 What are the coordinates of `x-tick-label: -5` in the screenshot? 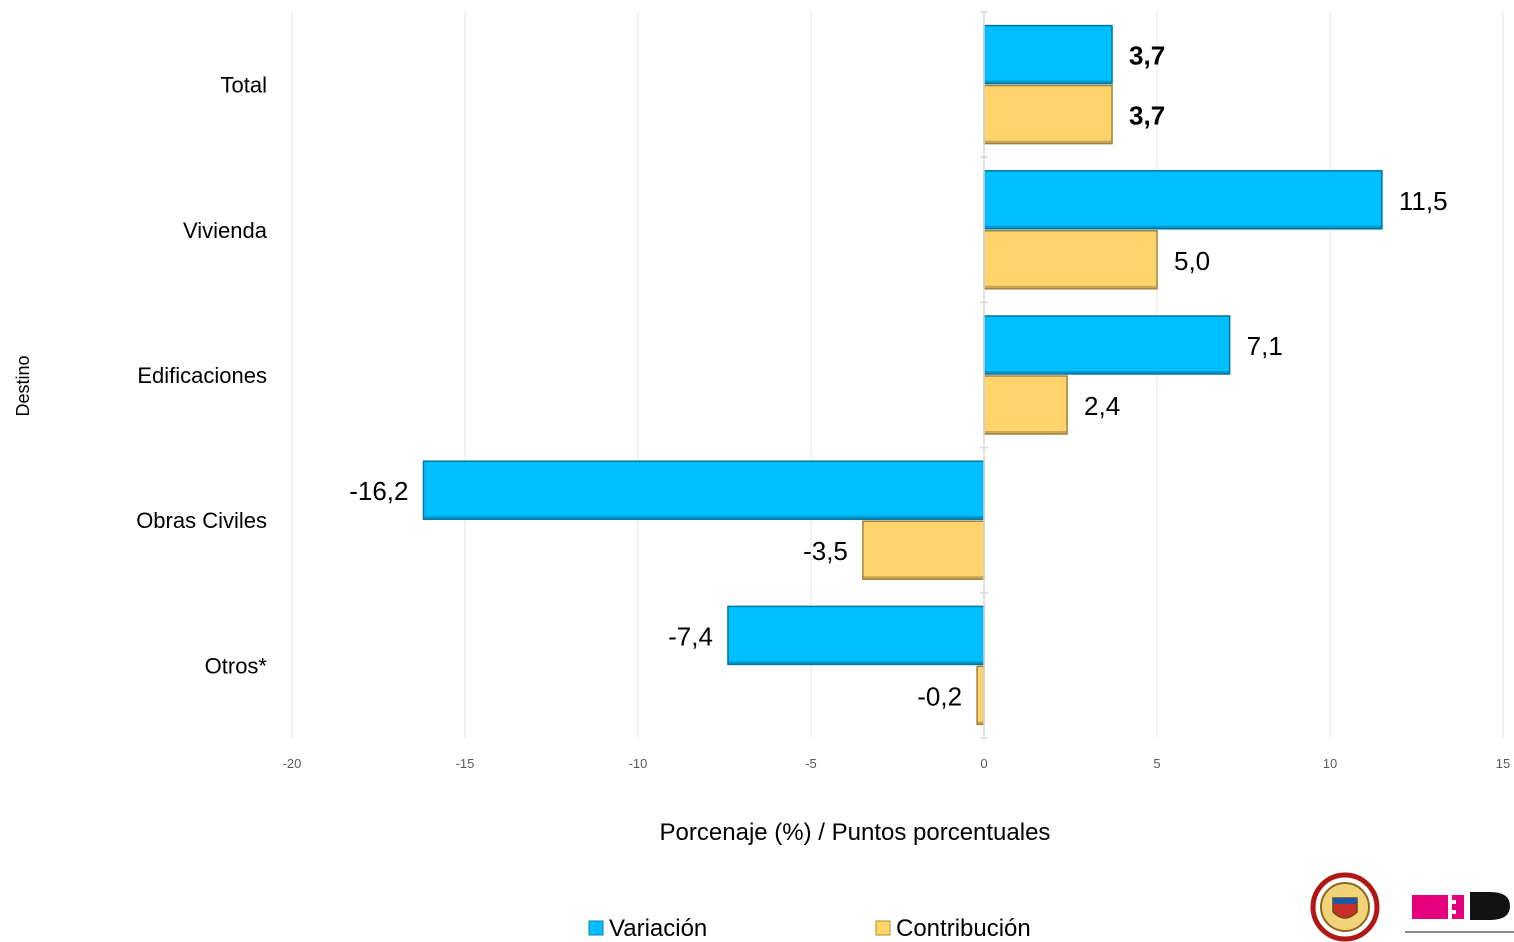 It's located at (811, 763).